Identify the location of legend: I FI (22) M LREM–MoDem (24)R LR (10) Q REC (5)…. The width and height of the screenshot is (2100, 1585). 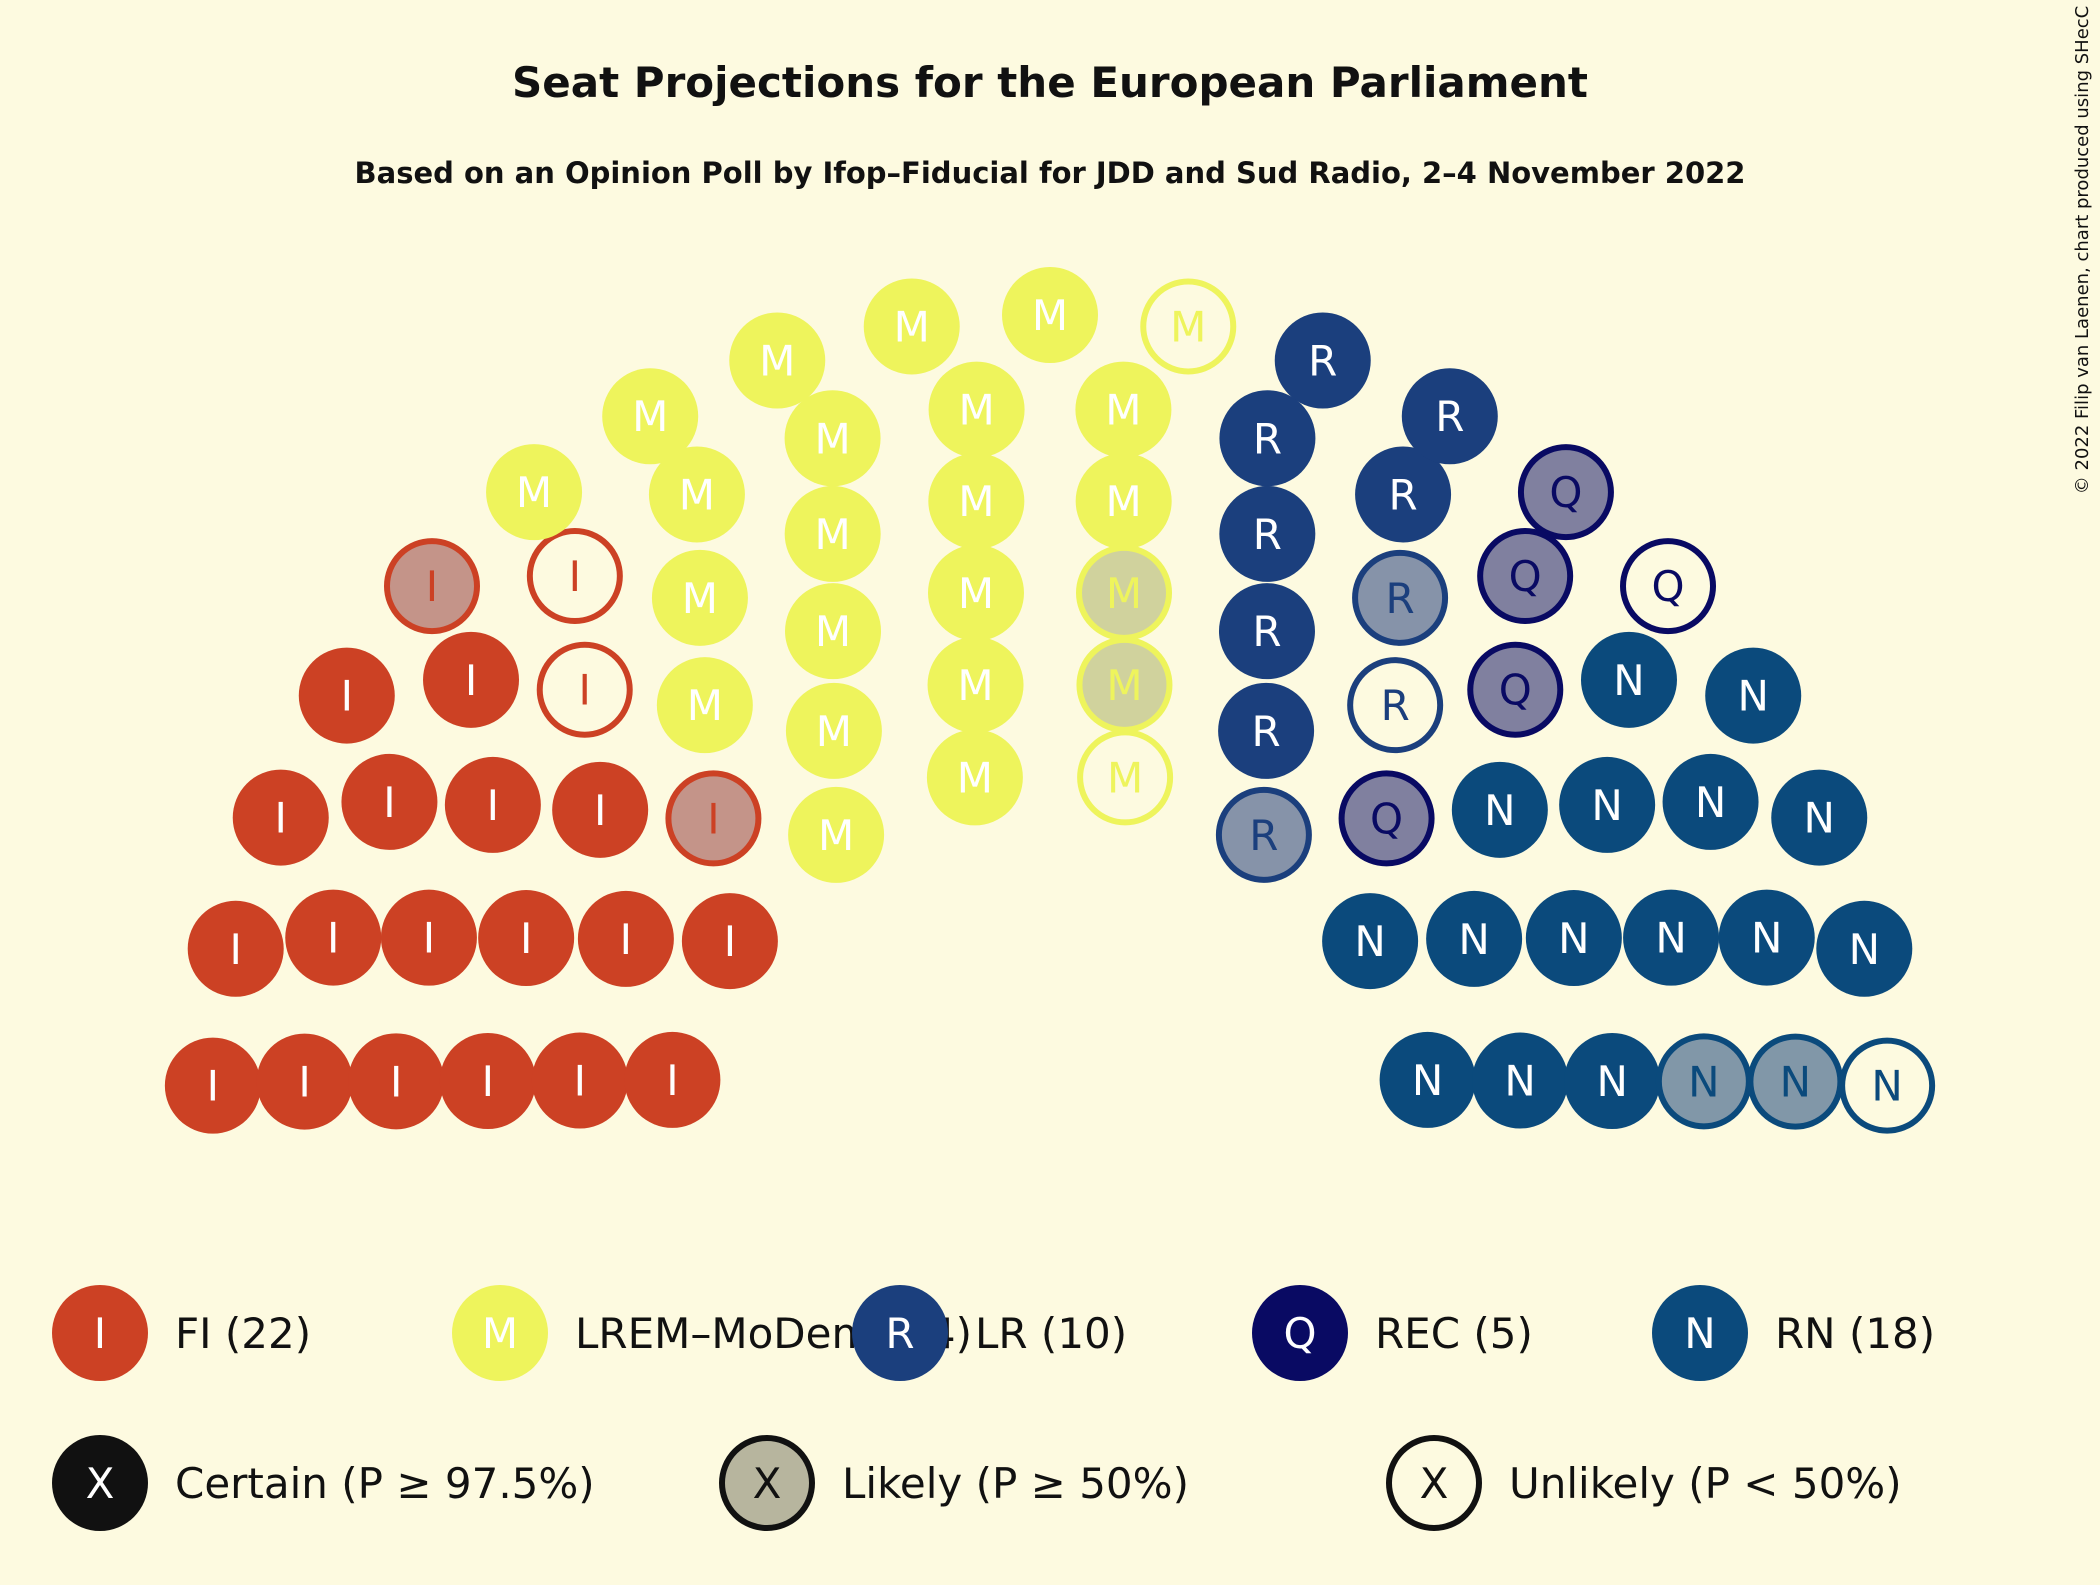
(993, 1408).